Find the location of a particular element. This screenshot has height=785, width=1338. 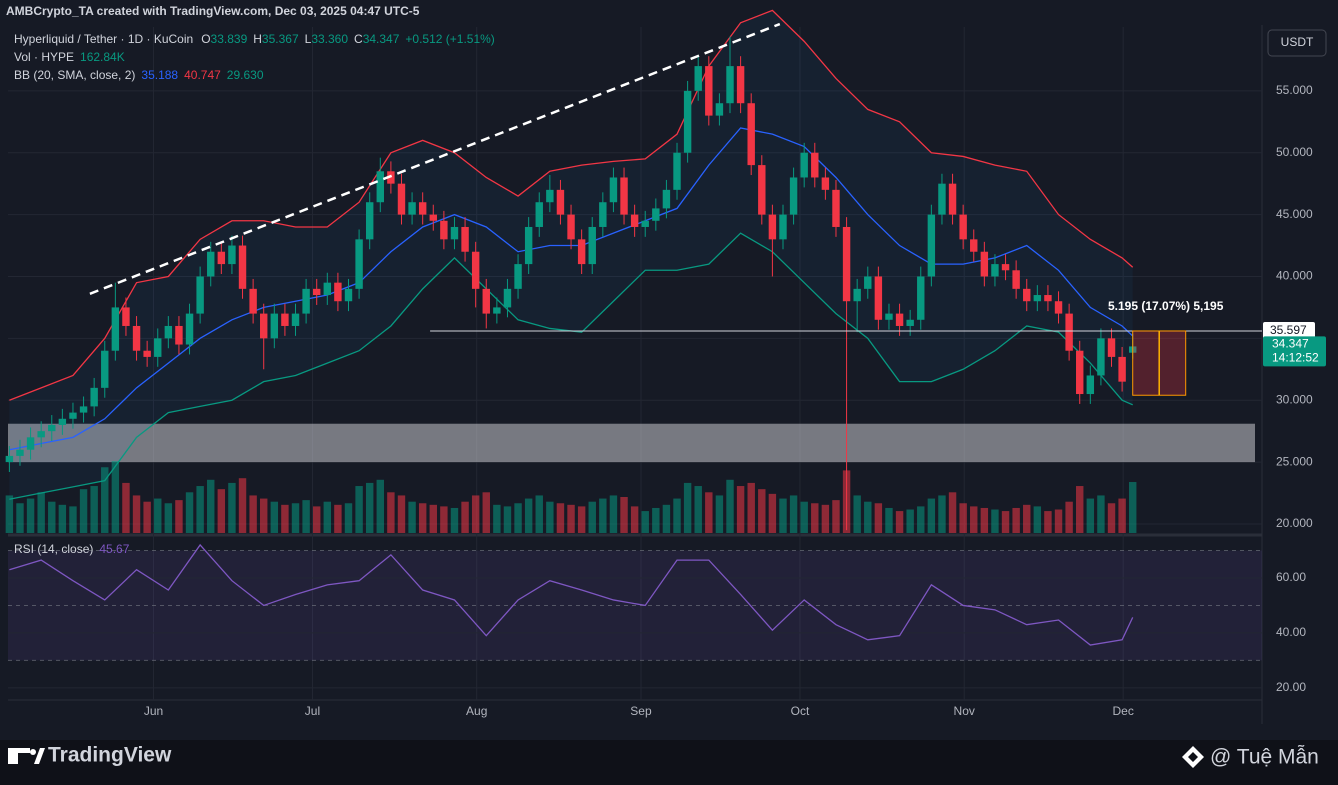

ohlc-value: 33.839 is located at coordinates (229, 39).